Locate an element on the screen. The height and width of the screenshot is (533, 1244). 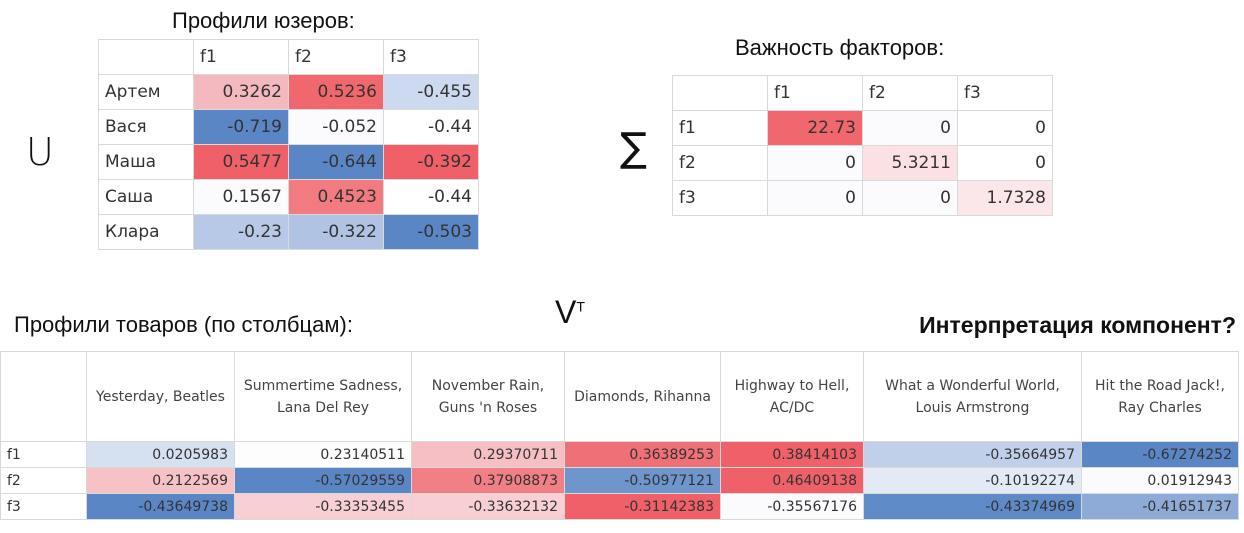
value-cell: -0.455 is located at coordinates (431, 92).